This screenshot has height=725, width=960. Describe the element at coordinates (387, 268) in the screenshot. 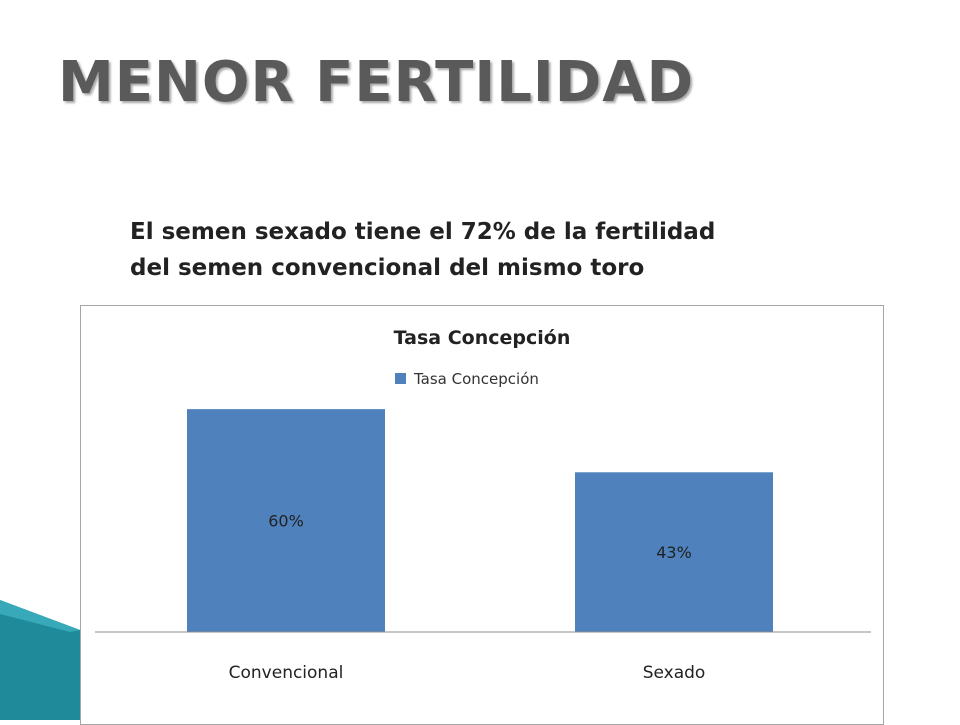

I see `subtitle-line-2: del semen convencional del mismo toro` at that location.